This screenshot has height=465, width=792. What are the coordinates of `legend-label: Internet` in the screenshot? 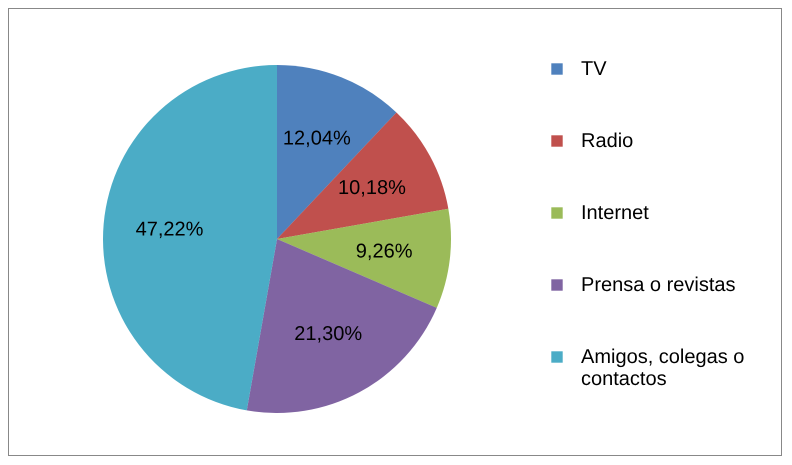 It's located at (615, 213).